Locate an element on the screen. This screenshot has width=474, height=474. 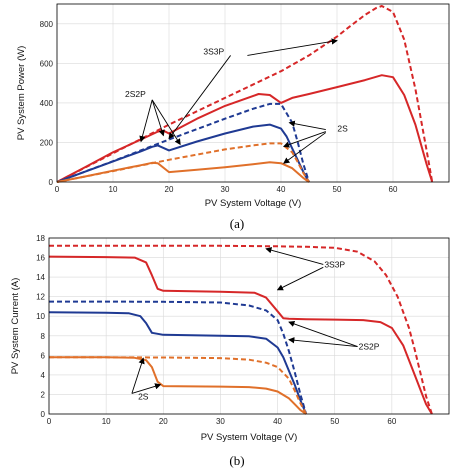
y-tick-label: 4 is located at coordinates (43, 375).